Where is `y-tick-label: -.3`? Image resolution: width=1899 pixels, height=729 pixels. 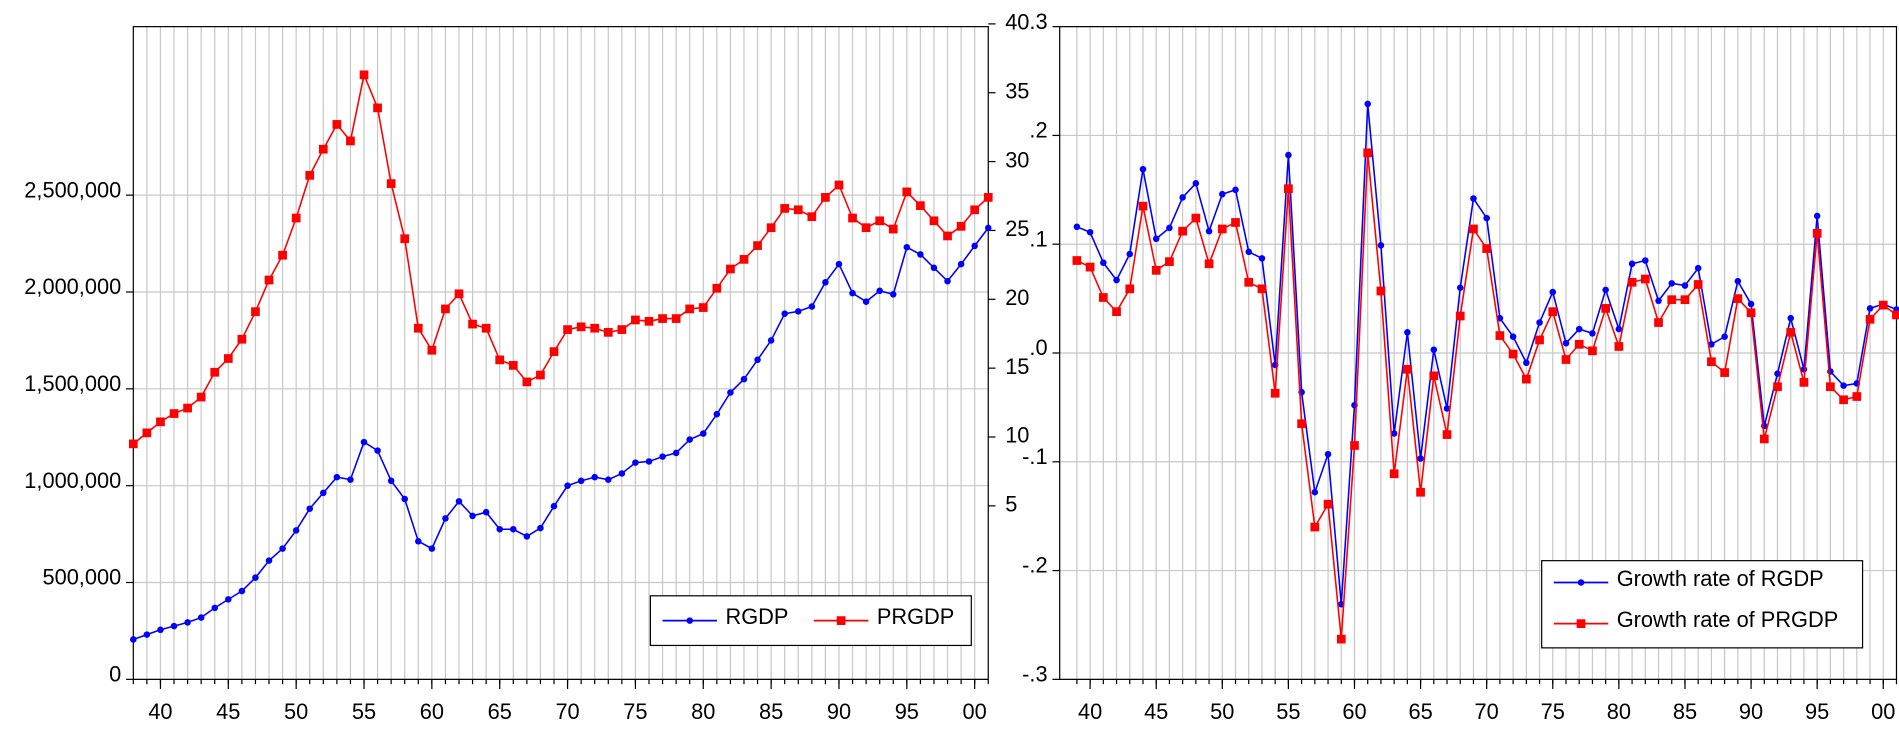
y-tick-label: -.3 is located at coordinates (1034, 673).